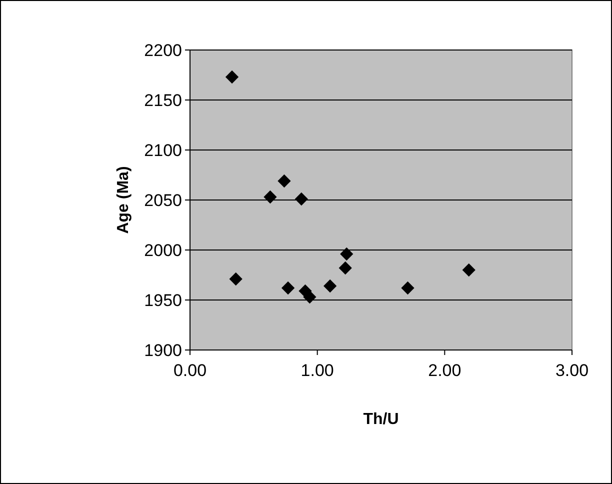 The width and height of the screenshot is (612, 484). What do you see at coordinates (163, 150) in the screenshot?
I see `y-tick-label: 2100` at bounding box center [163, 150].